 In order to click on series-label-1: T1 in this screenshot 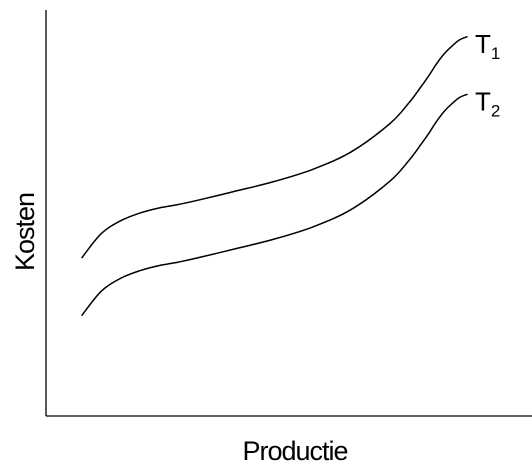, I will do `click(487, 46)`.